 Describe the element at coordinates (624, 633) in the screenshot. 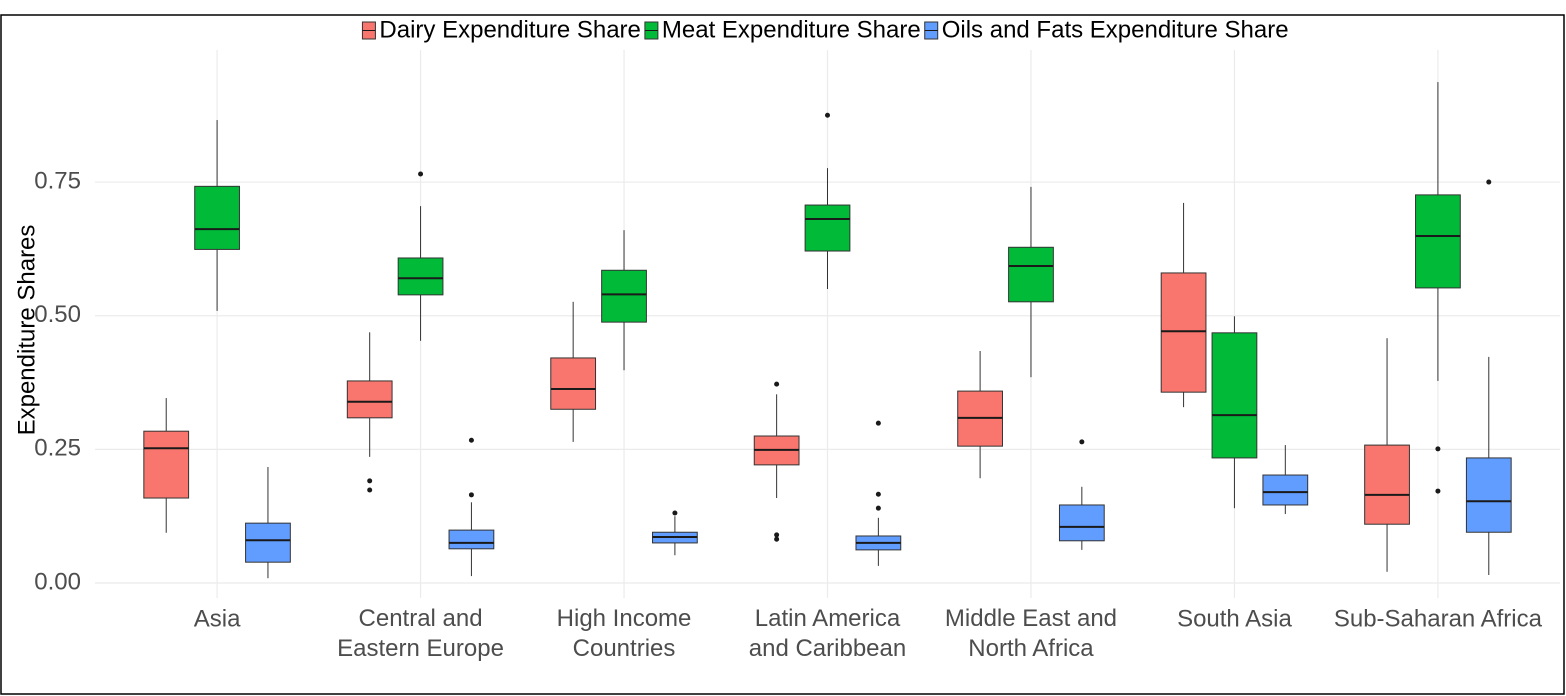

I see `x-tick-label: High Income Countries` at that location.